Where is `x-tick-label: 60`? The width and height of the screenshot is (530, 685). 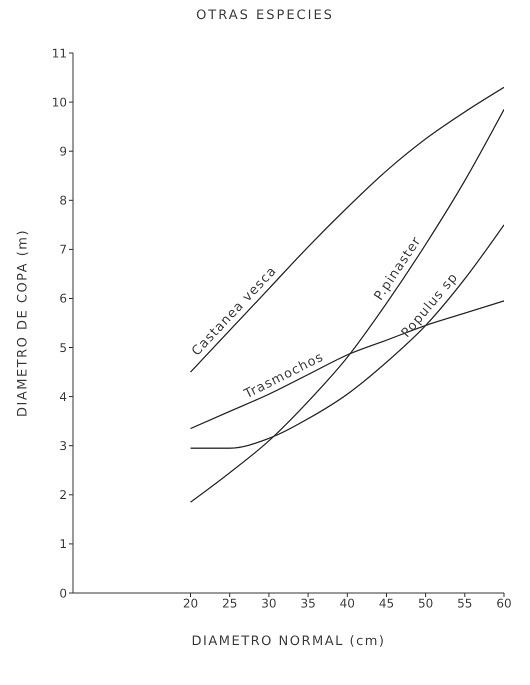 x-tick-label: 60 is located at coordinates (504, 603).